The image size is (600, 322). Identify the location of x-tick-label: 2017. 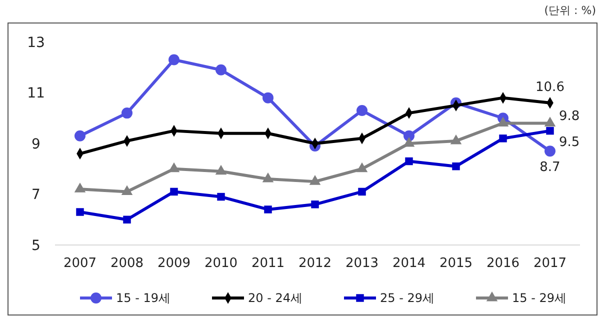
(550, 263).